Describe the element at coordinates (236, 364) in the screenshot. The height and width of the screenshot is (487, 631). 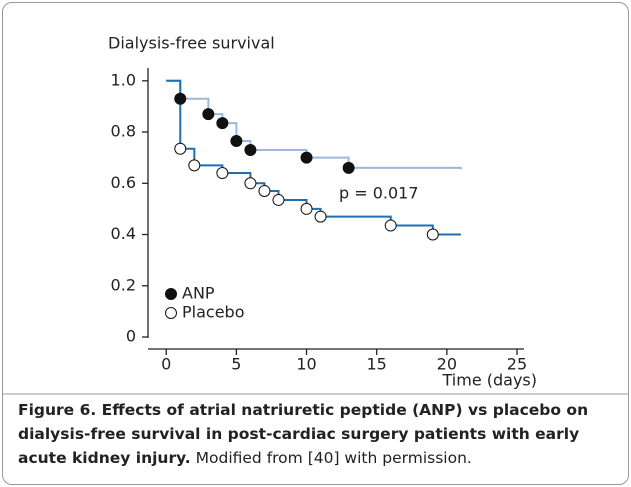
I see `x-tick-label: 5` at that location.